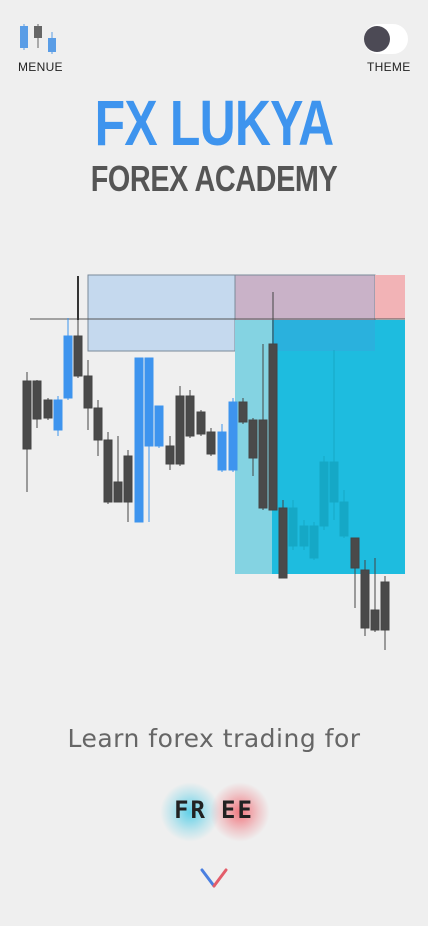 Image resolution: width=428 pixels, height=926 pixels. I want to click on brand-title: FX LUKYA, so click(214, 123).